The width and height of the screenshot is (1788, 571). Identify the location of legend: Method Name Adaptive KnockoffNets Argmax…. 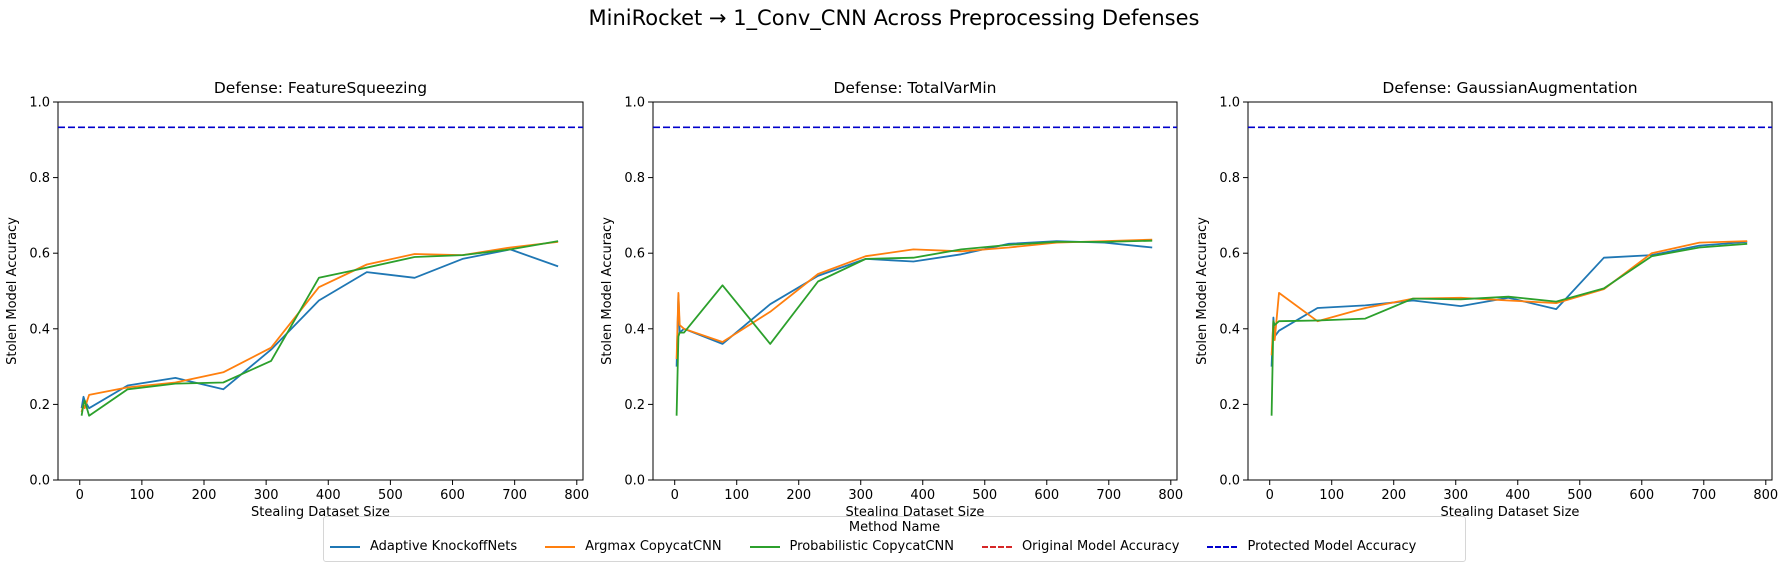
(894, 539).